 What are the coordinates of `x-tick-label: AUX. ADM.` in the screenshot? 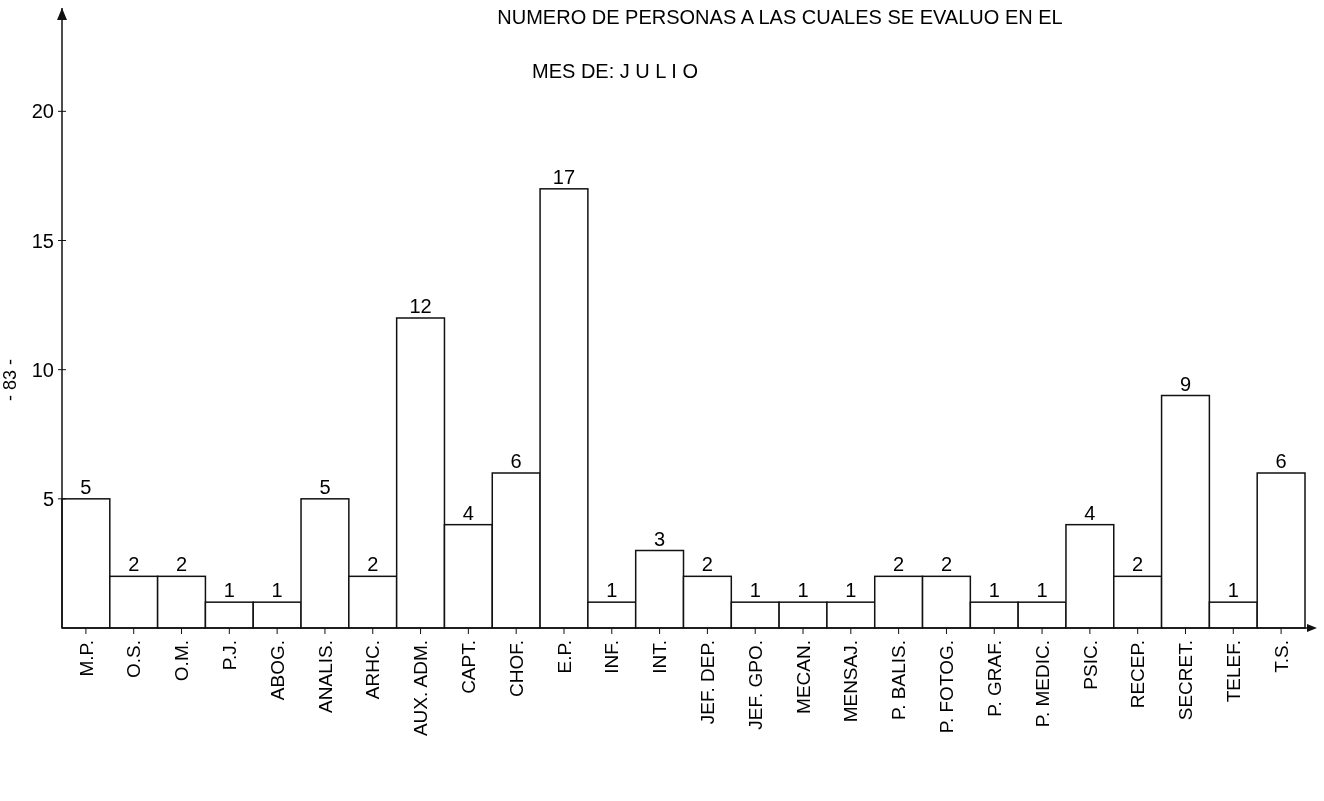 It's located at (421, 688).